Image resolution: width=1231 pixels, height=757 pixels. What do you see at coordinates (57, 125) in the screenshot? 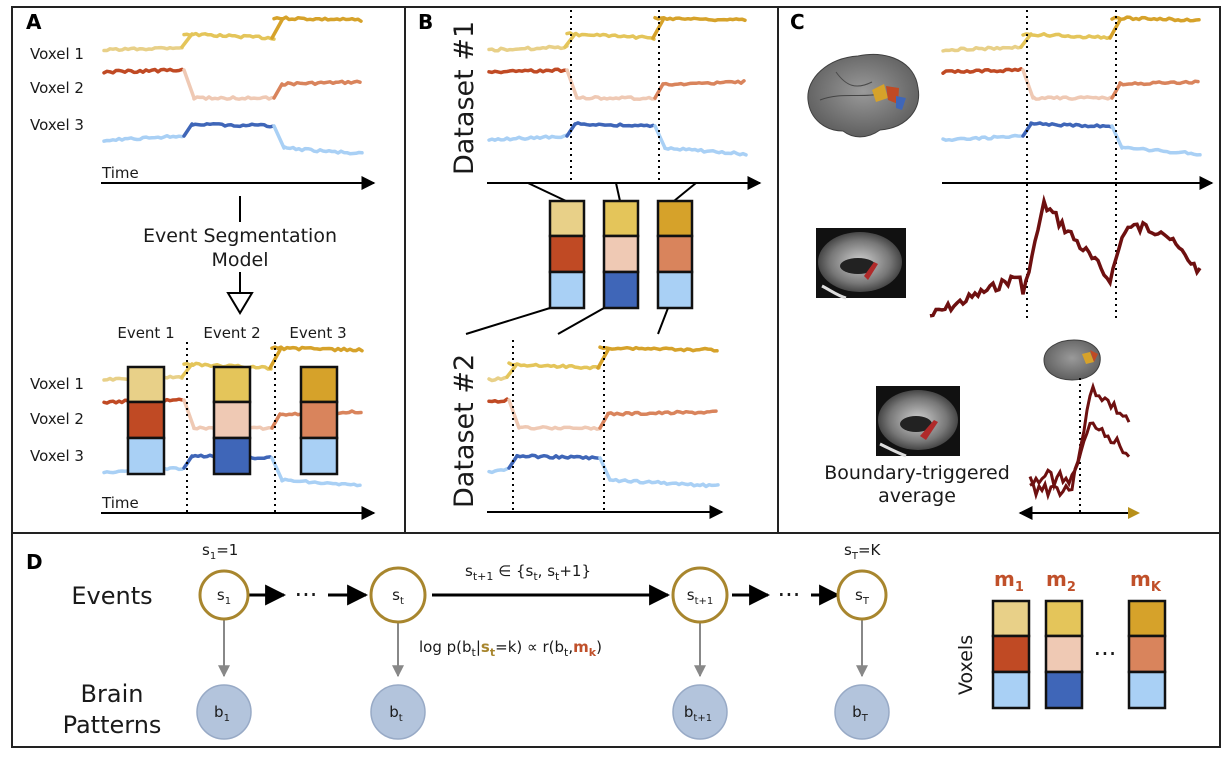
I see `voxel-3-label-top: Voxel 3` at bounding box center [57, 125].